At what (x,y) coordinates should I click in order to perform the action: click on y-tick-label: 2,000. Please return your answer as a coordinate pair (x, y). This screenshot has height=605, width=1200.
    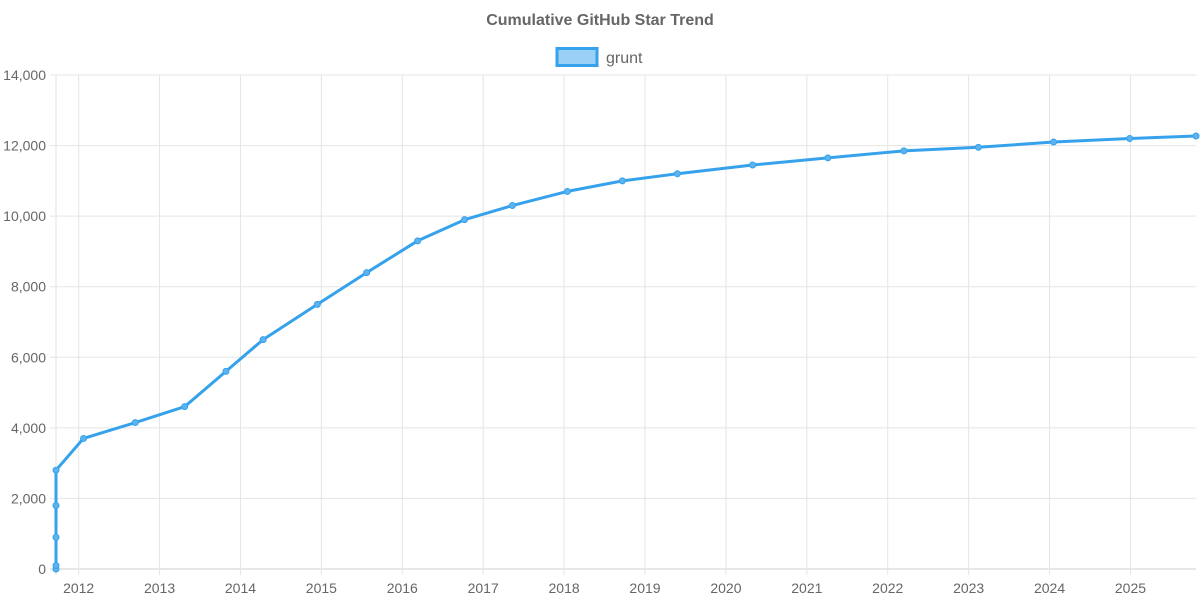
    Looking at the image, I should click on (28, 498).